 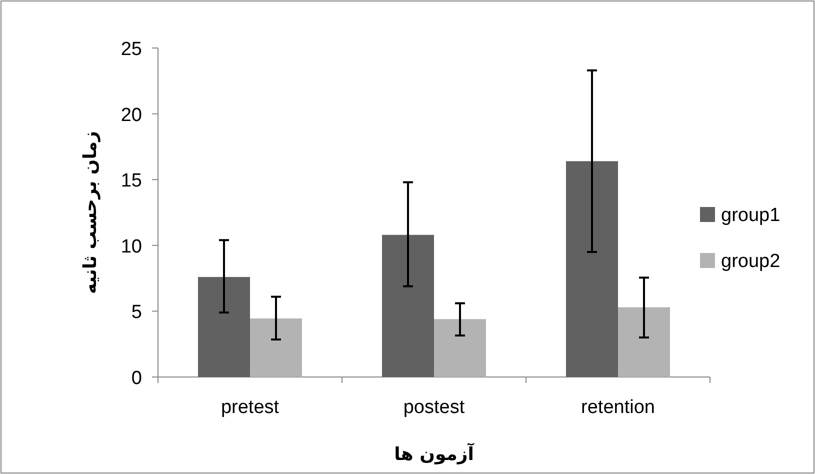 What do you see at coordinates (434, 407) in the screenshot?
I see `x-tick-label: postest` at bounding box center [434, 407].